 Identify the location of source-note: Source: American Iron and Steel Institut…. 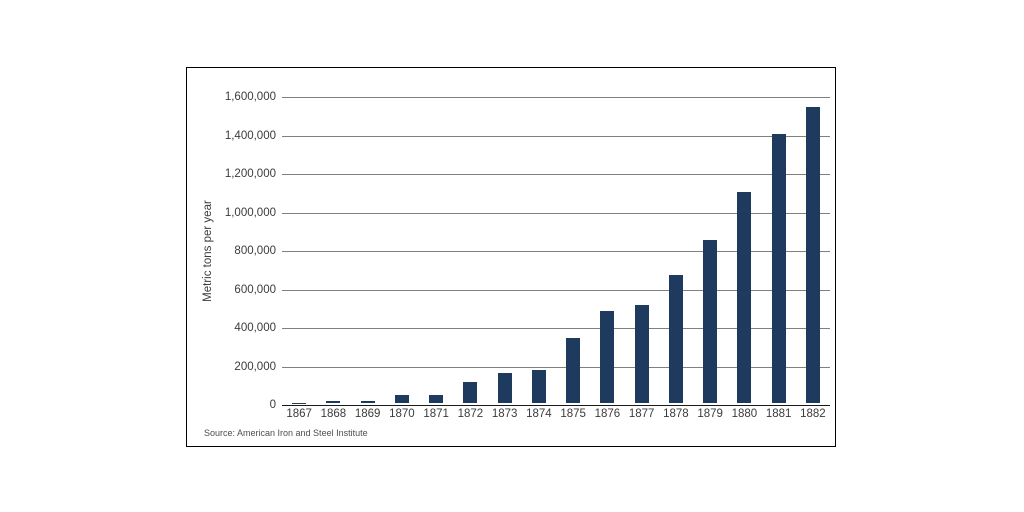
(286, 433).